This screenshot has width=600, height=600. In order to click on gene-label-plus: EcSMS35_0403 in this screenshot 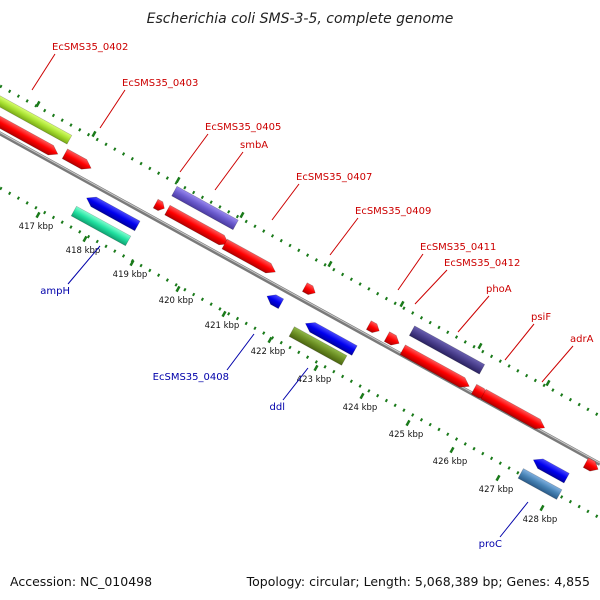, I will do `click(160, 83)`.